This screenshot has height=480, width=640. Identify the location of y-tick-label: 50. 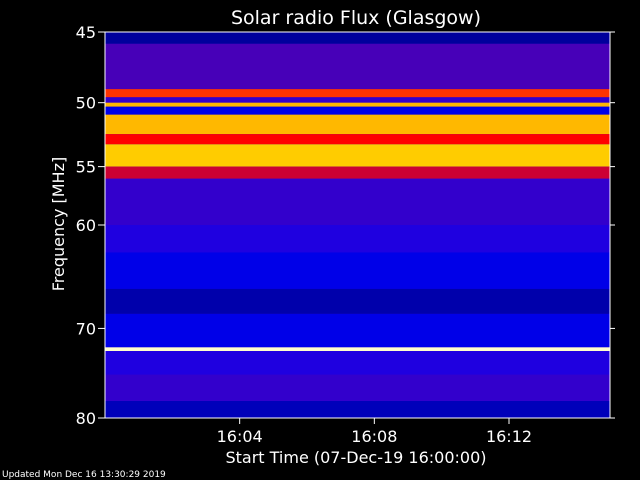
(86, 103).